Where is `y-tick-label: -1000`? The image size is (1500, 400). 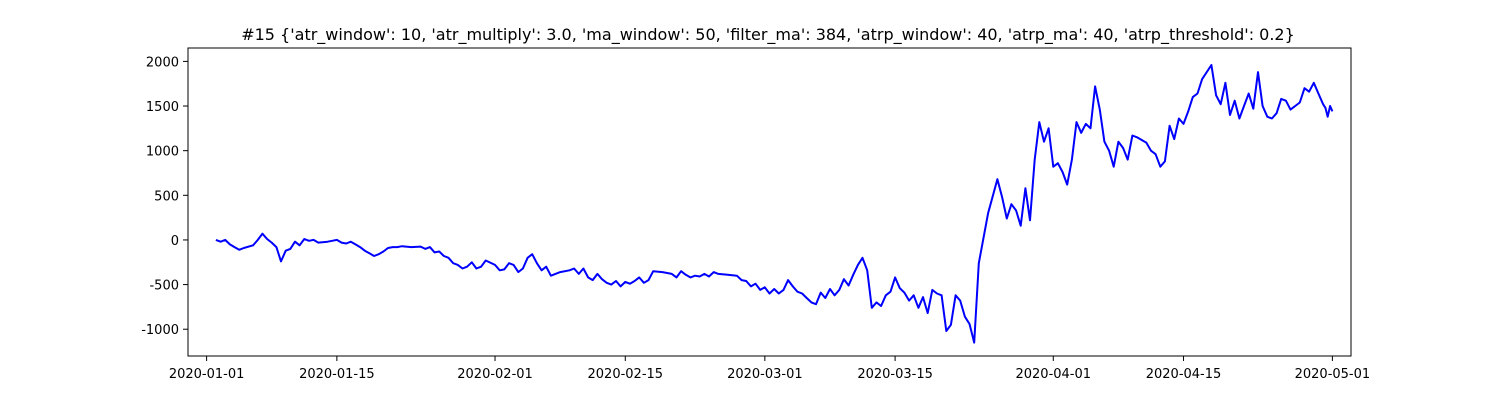
y-tick-label: -1000 is located at coordinates (160, 330).